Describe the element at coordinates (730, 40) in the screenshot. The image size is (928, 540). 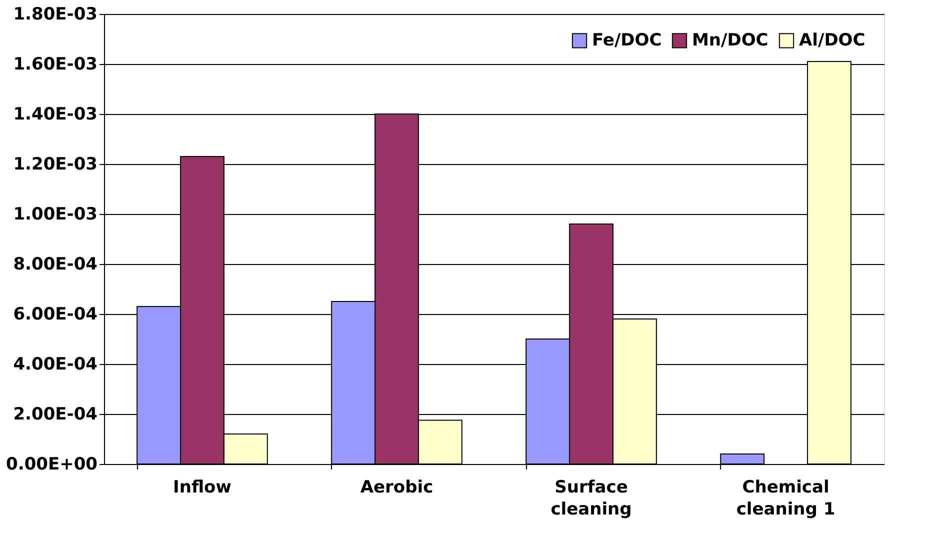
I see `legend-label: Mn/DOC` at that location.